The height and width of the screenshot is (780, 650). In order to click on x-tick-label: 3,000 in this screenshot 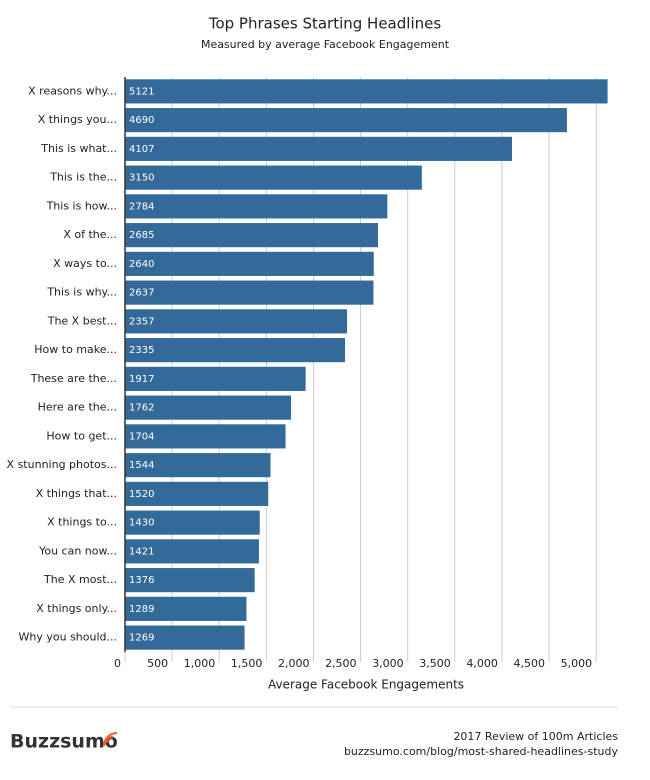, I will do `click(388, 663)`.